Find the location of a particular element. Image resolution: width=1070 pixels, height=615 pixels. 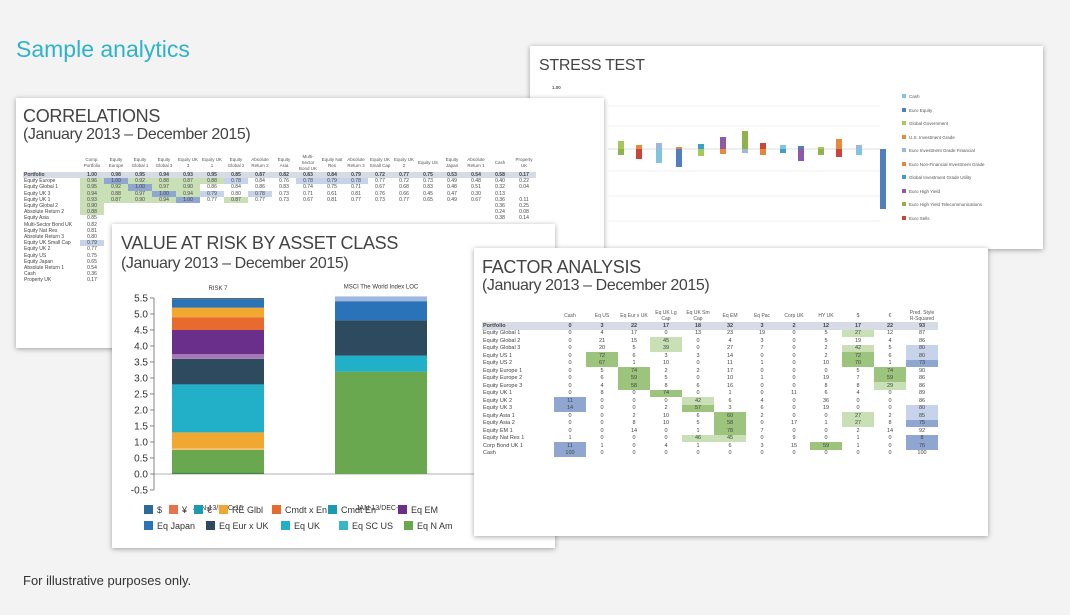

factor-row-label: Equity Global 1 is located at coordinates (502, 333).